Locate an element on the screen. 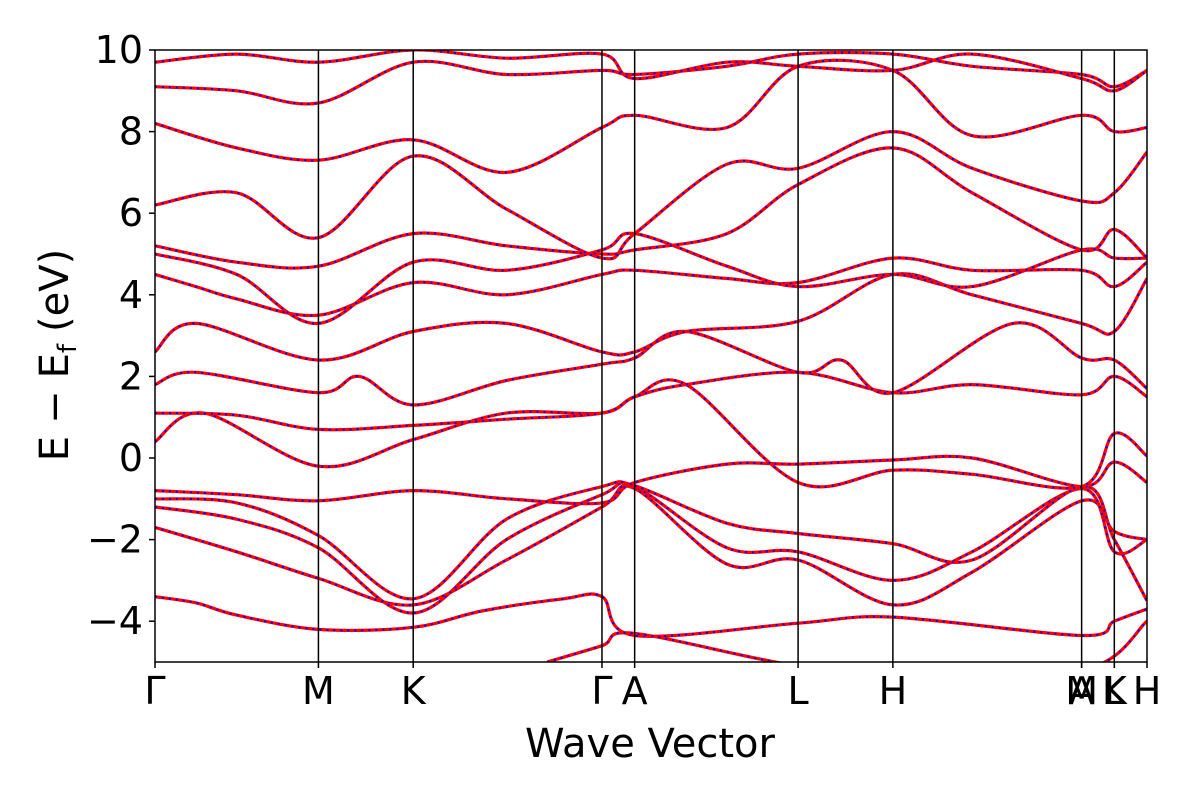 This screenshot has height=800, width=1200. x-tick-label-8: M is located at coordinates (1081, 691).